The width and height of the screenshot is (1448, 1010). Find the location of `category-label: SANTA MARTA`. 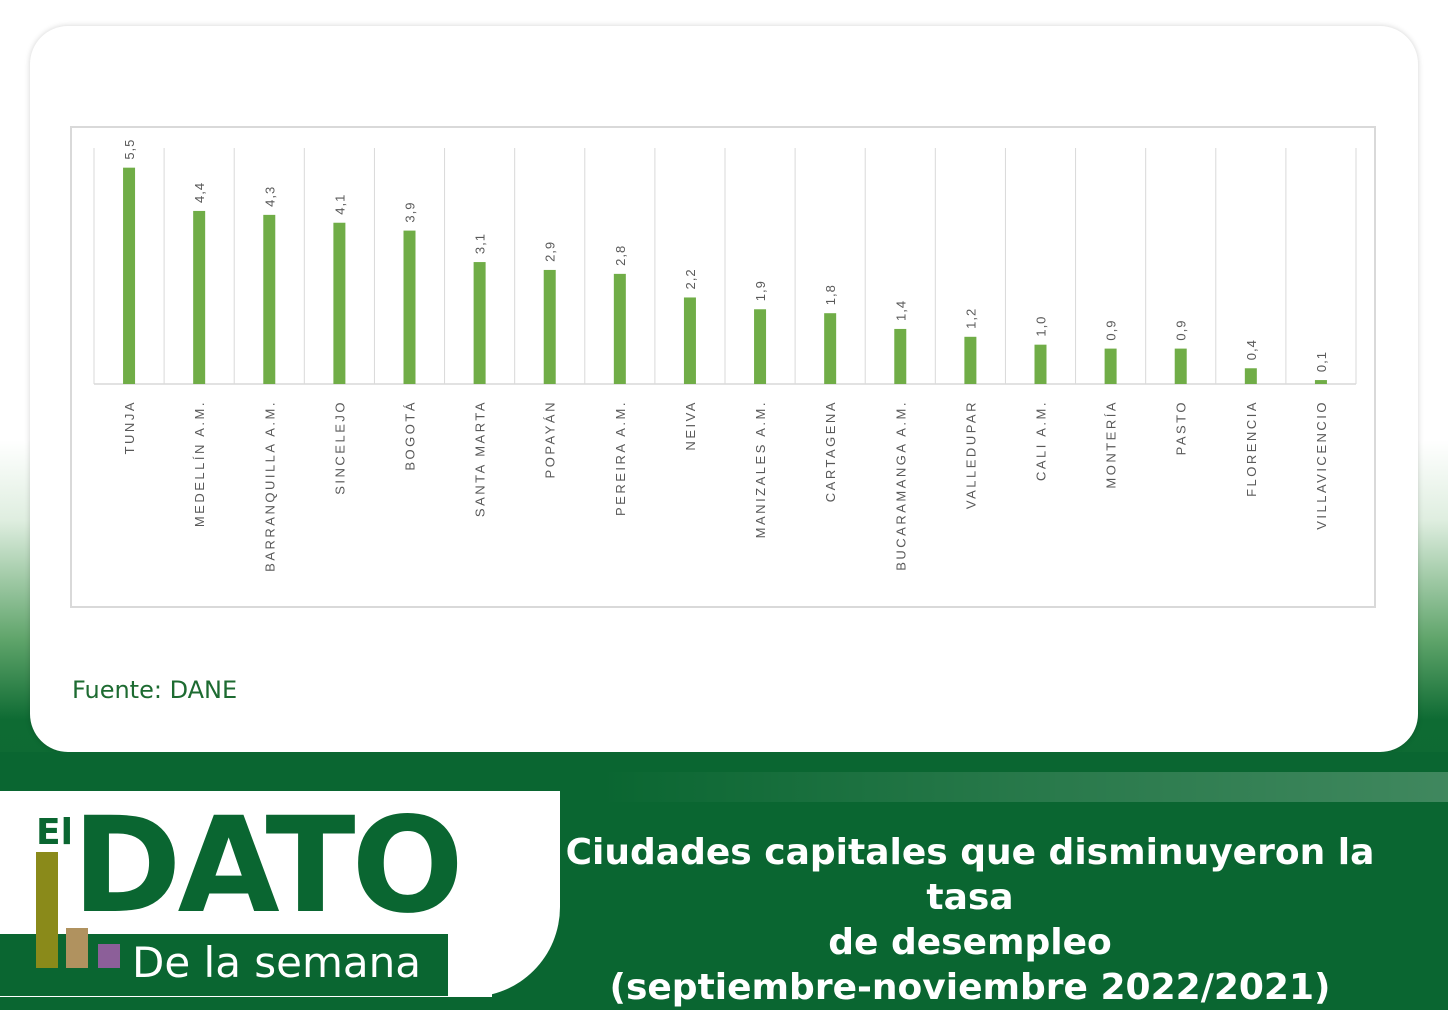

category-label: SANTA MARTA is located at coordinates (480, 458).